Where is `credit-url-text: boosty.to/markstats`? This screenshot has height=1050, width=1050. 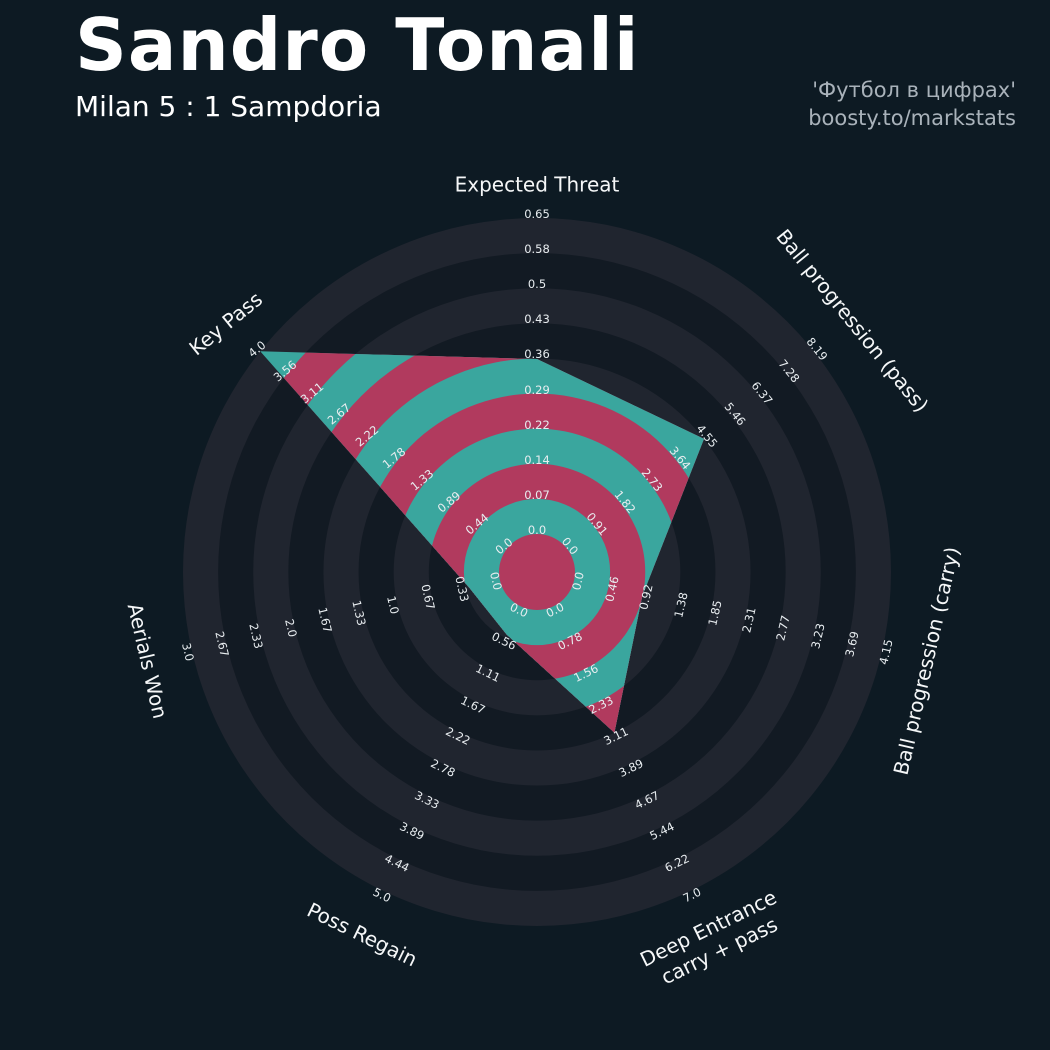
credit-url-text: boosty.to/markstats is located at coordinates (912, 118).